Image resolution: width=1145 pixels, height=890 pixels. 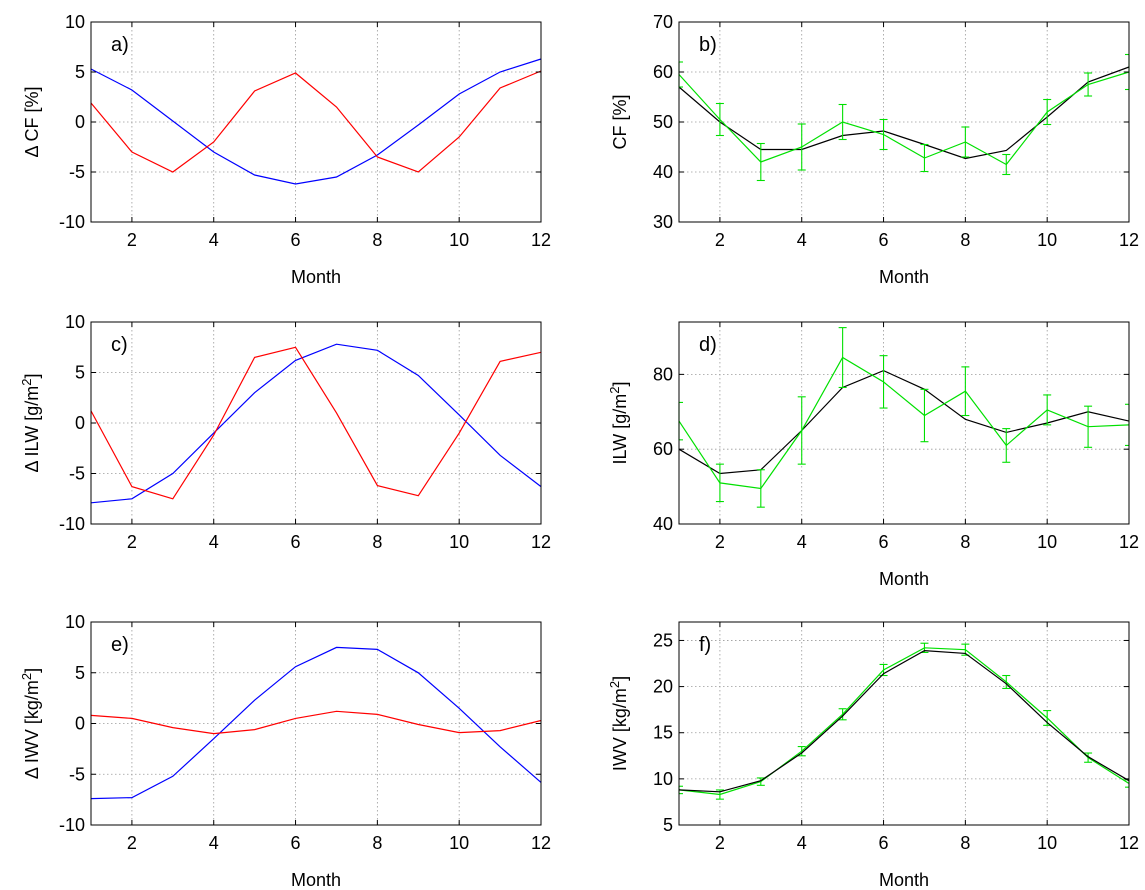 I want to click on y-axis-label-main: IWV [kg/m, so click(x=620, y=729).